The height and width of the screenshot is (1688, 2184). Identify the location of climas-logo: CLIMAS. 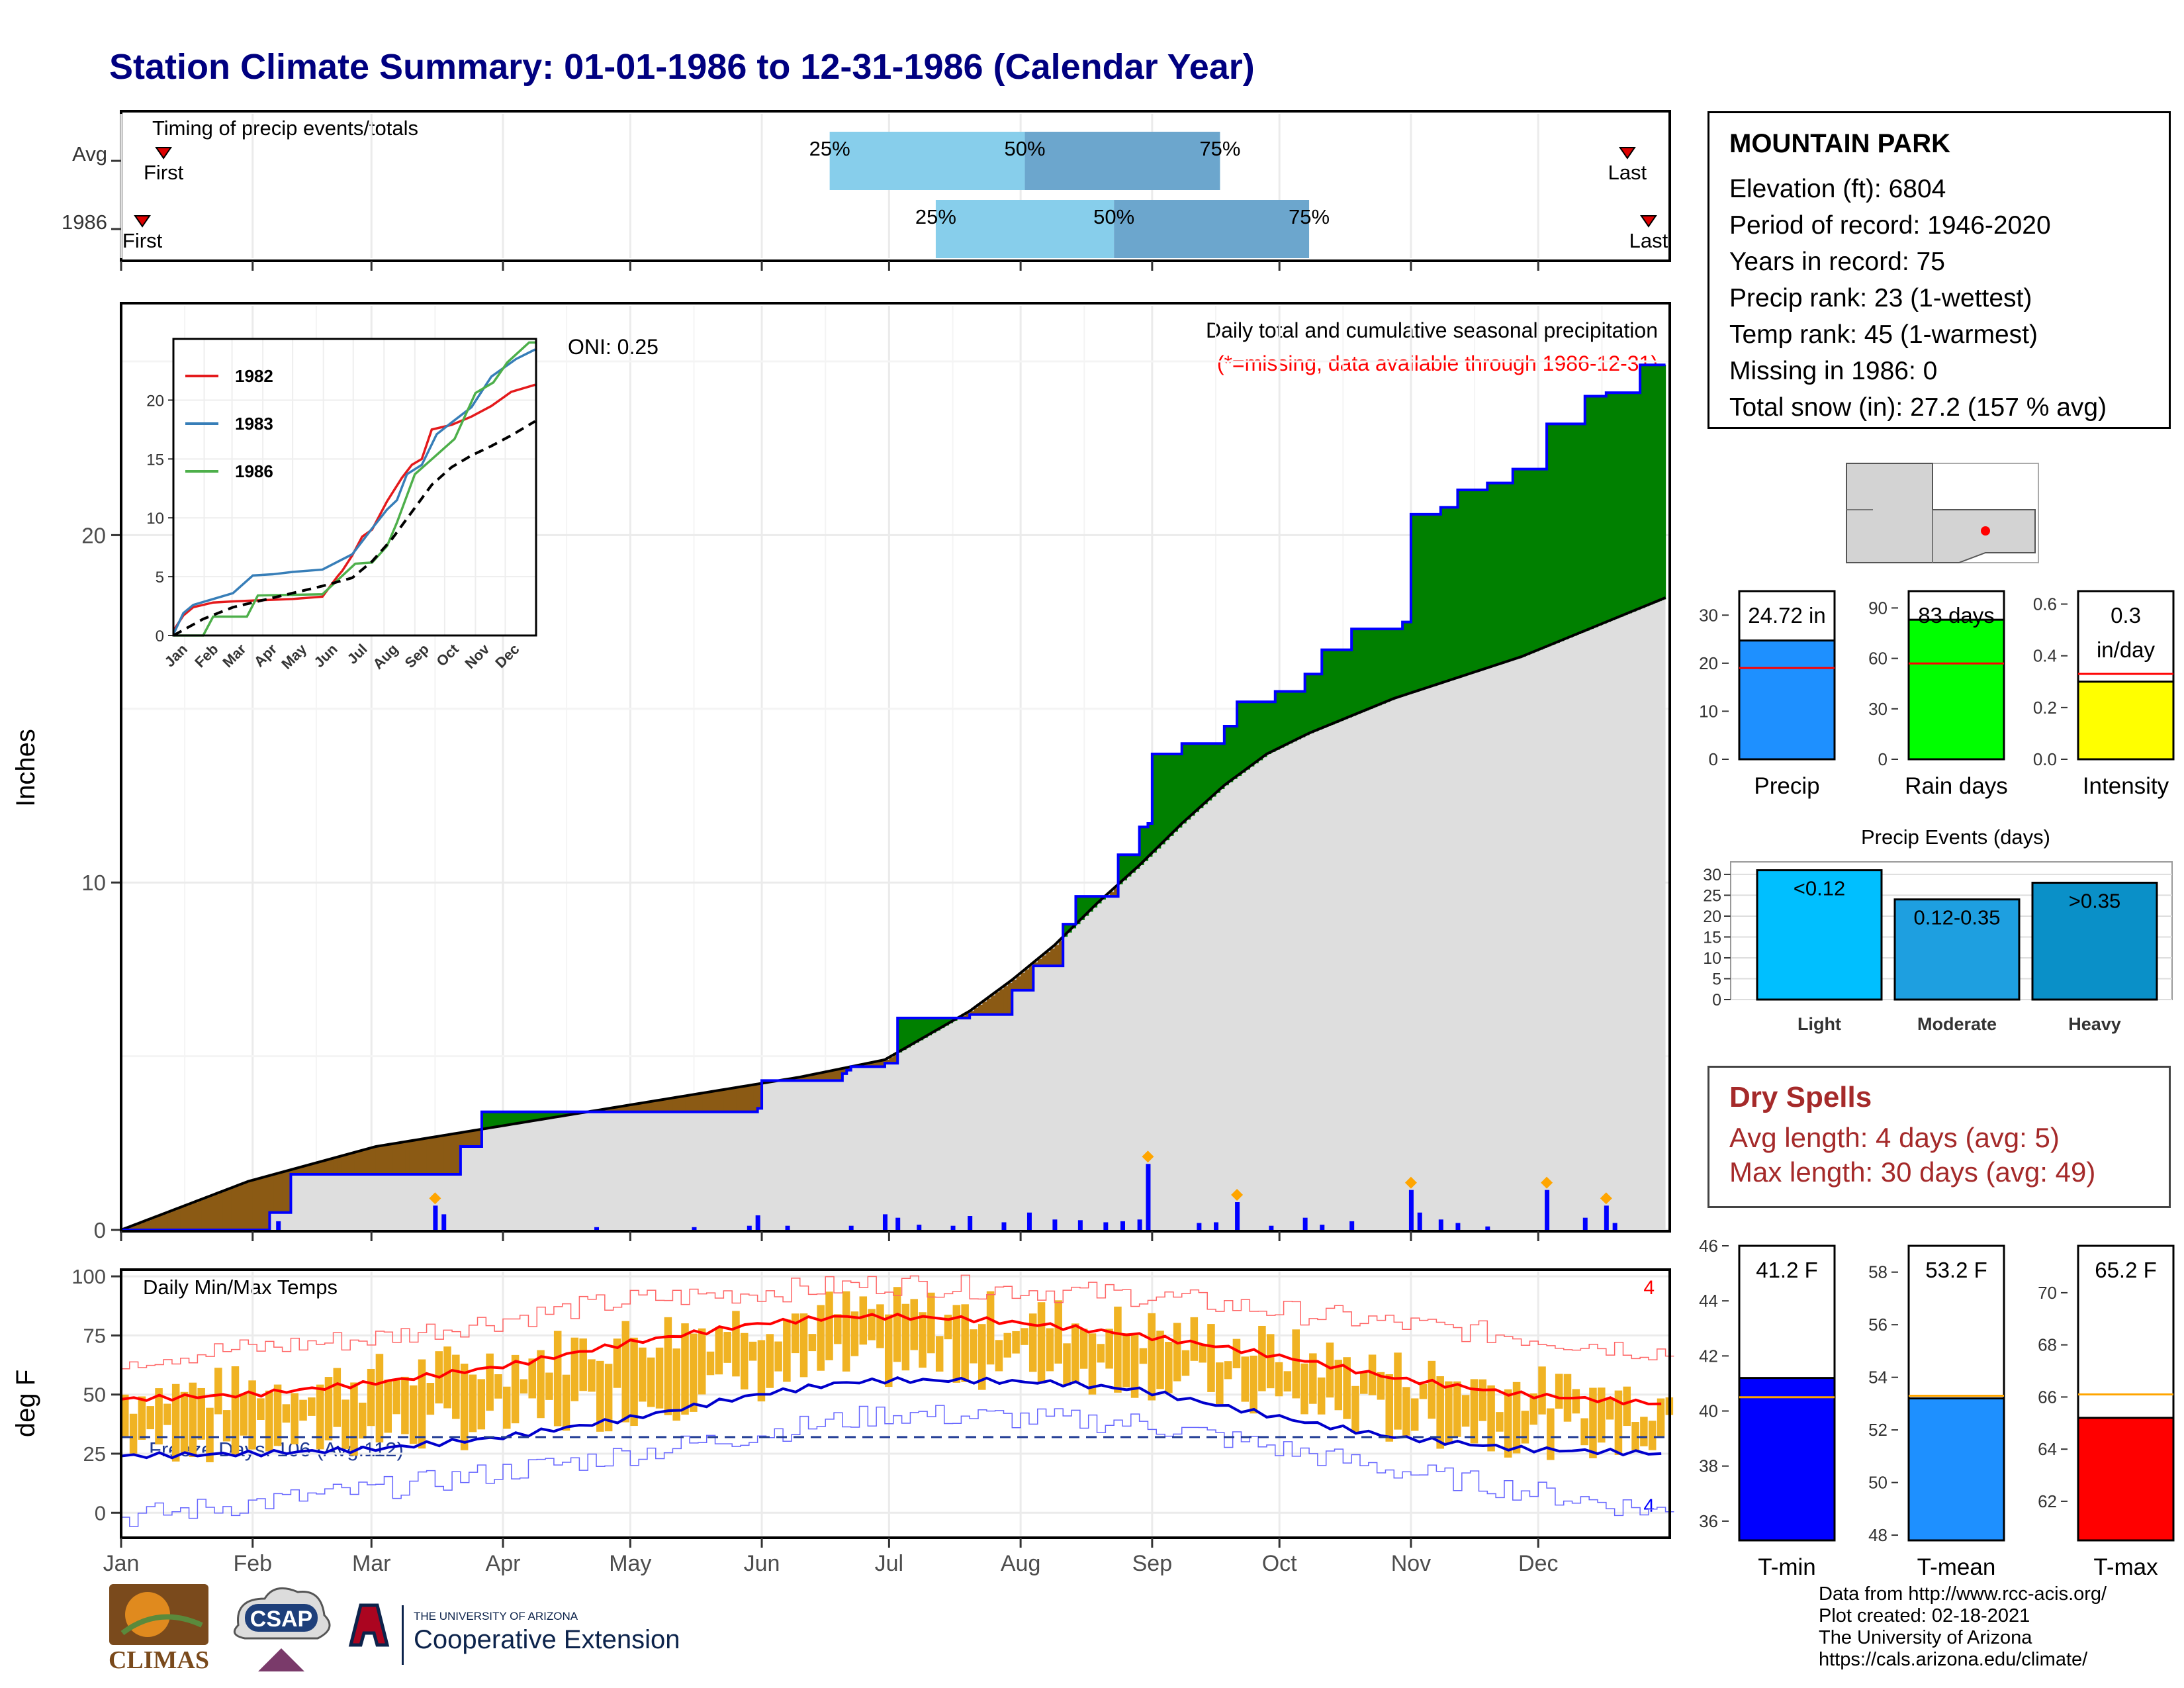
(159, 1629).